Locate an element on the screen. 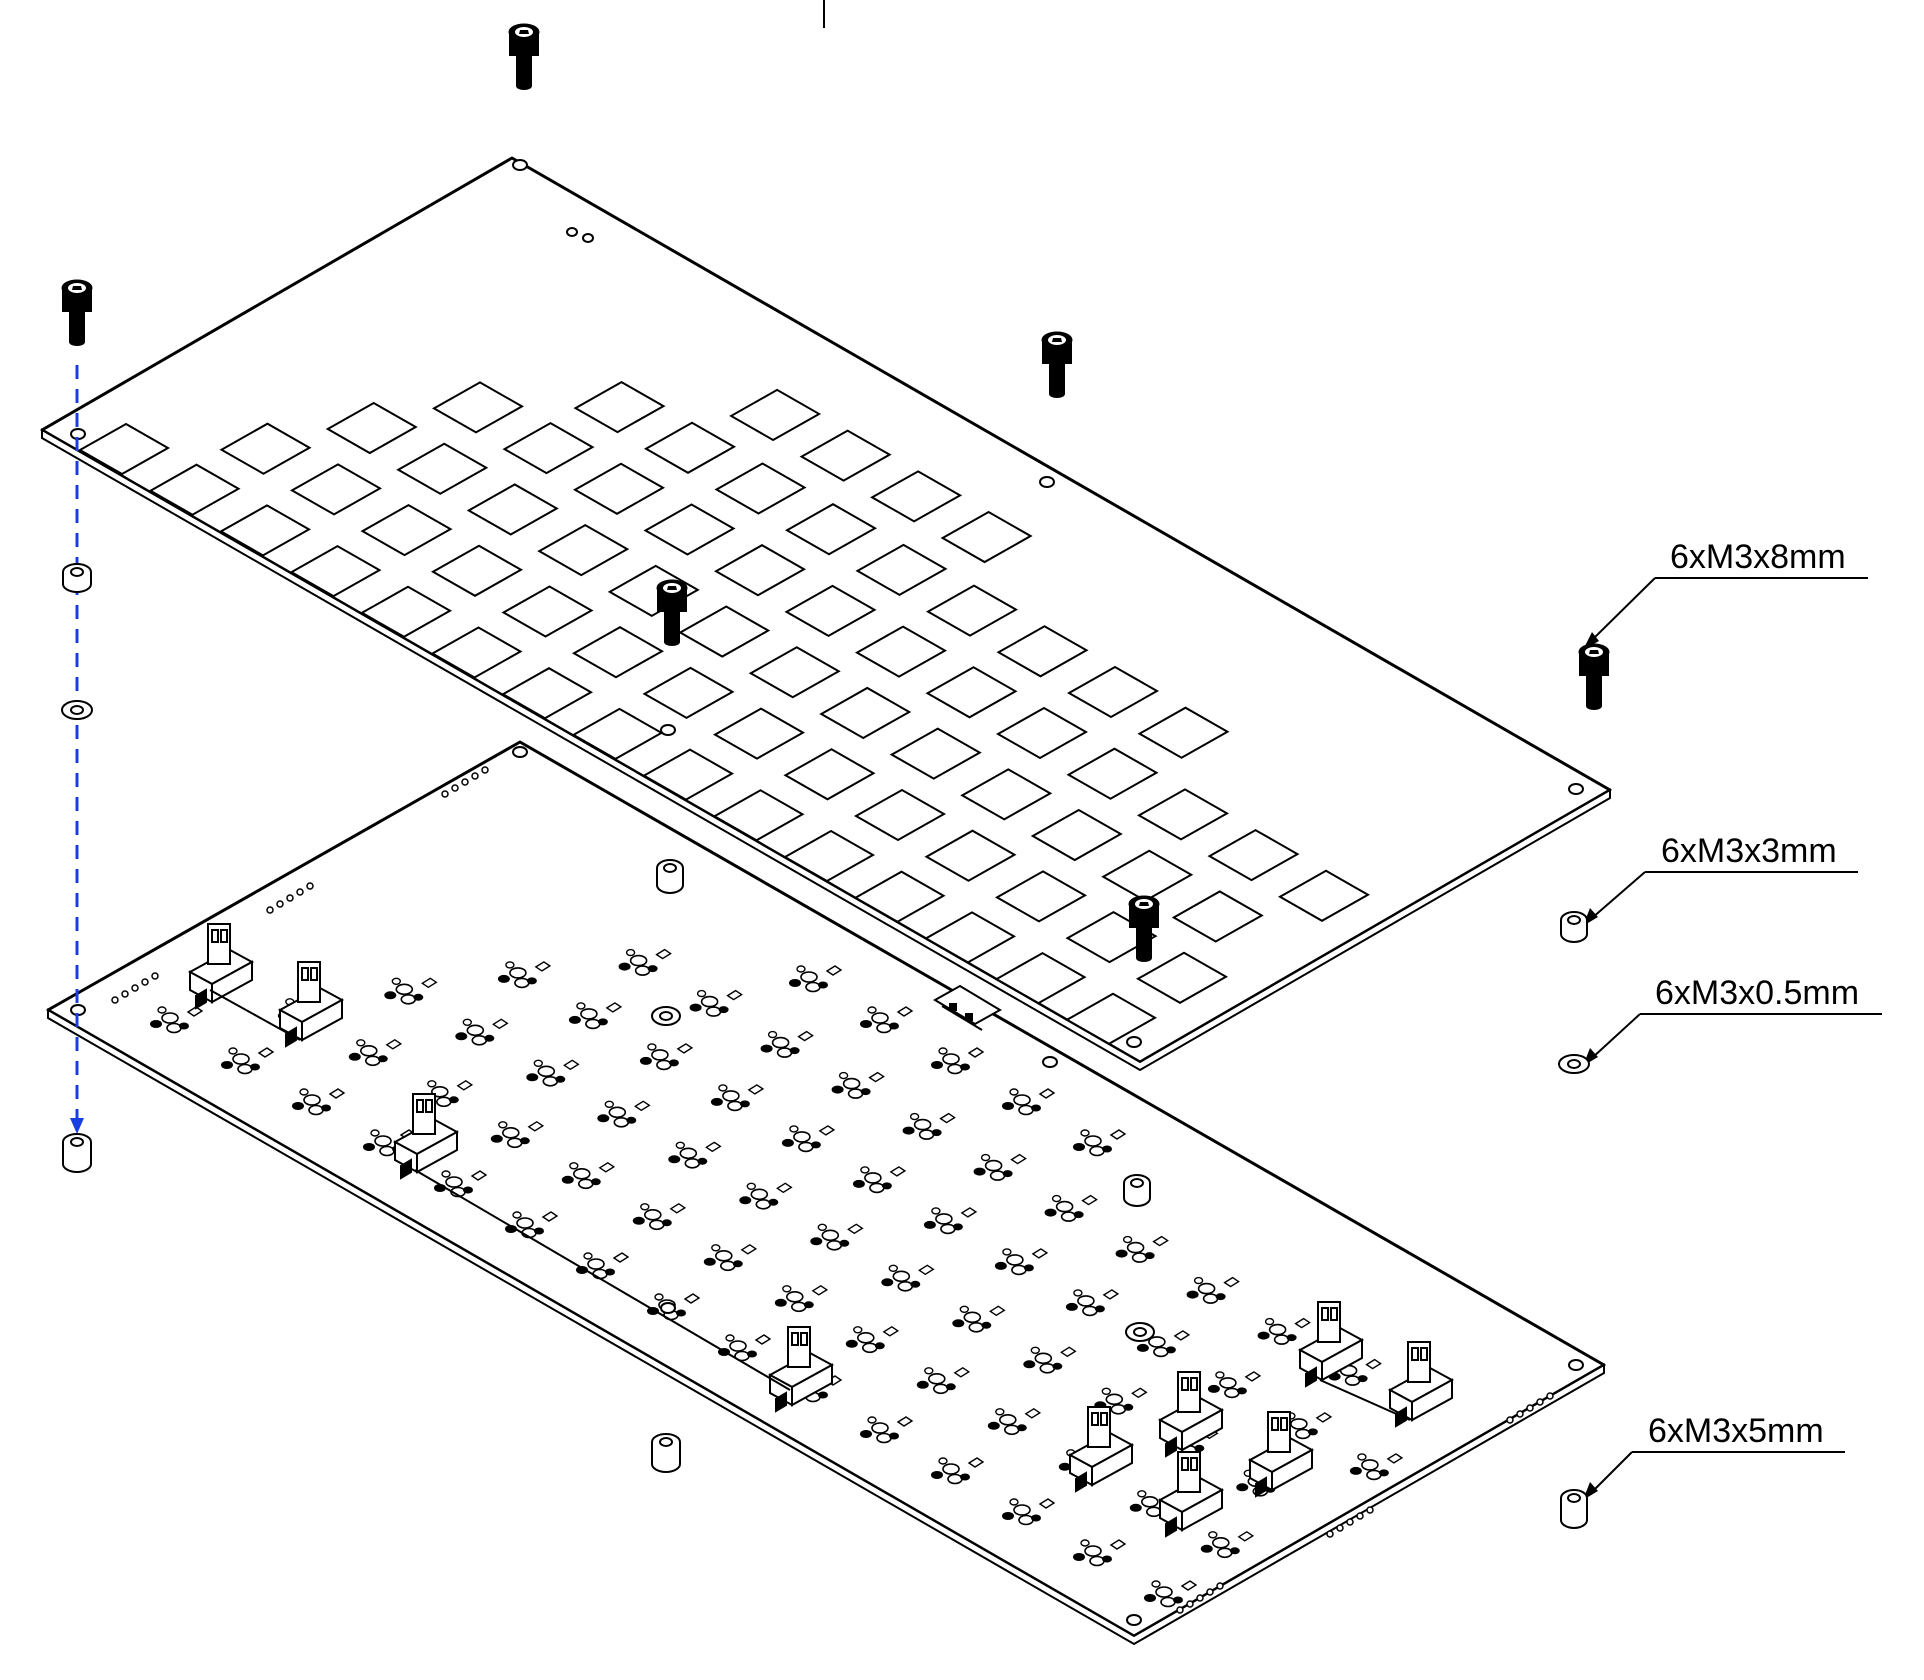 Image resolution: width=1924 pixels, height=1680 pixels. callout-standoff-short: 6xM3x3mm is located at coordinates (1720, 879).